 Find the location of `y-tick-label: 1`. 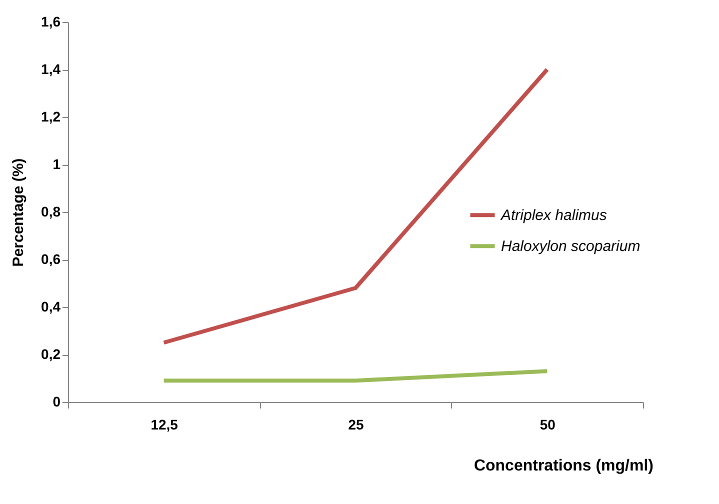

y-tick-label: 1 is located at coordinates (56, 164).